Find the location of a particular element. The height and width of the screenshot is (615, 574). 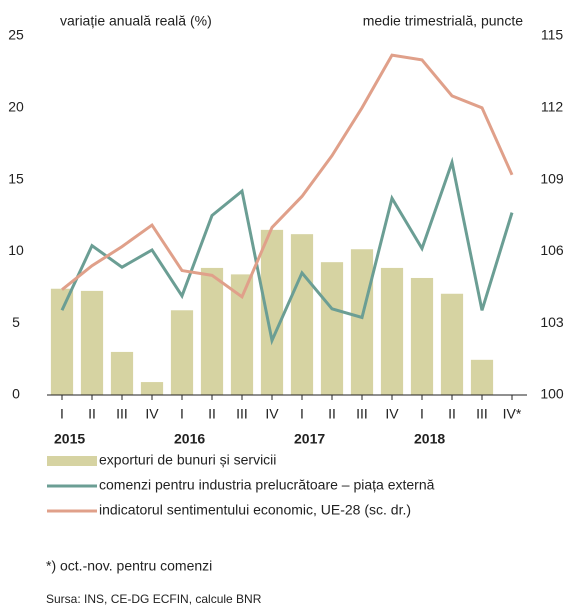

y2-tick-label: 106 is located at coordinates (552, 250).